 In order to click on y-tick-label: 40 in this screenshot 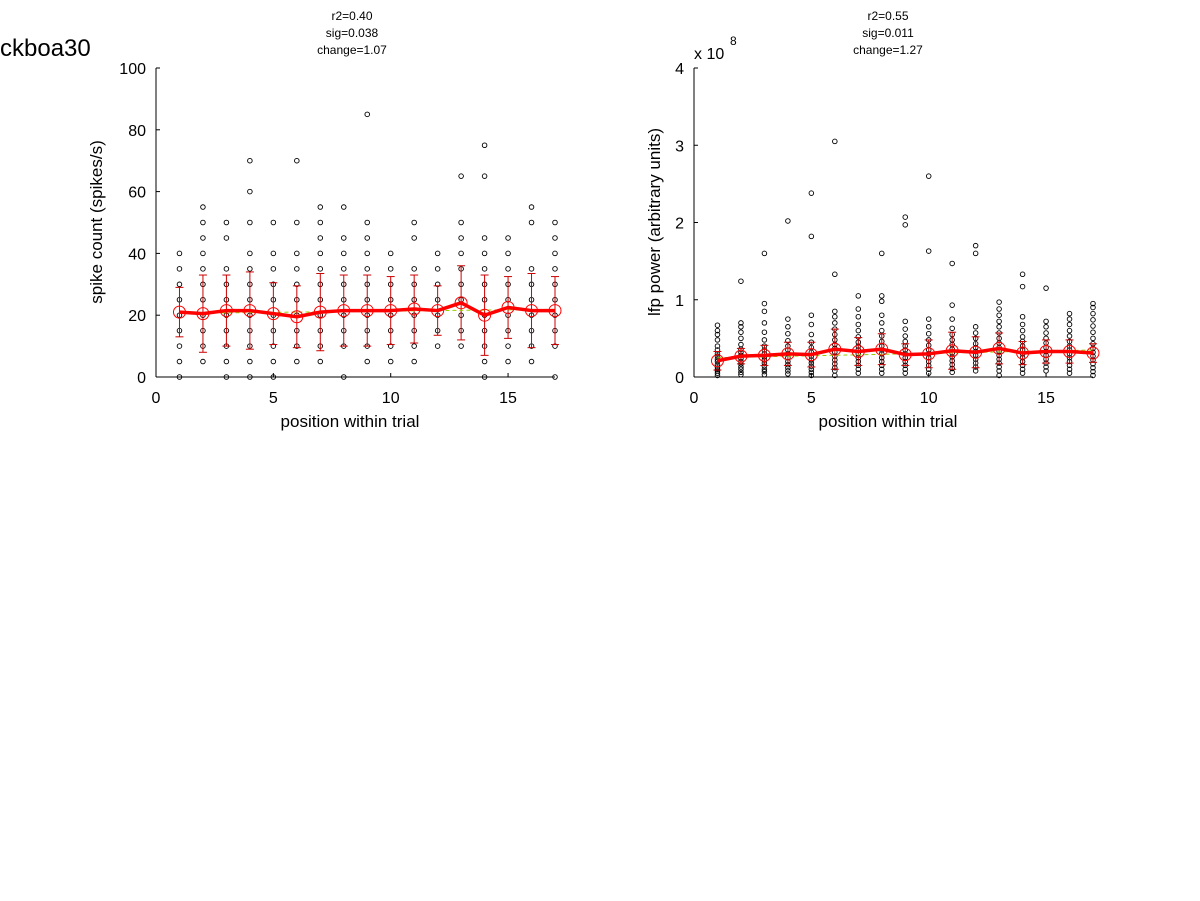, I will do `click(137, 254)`.